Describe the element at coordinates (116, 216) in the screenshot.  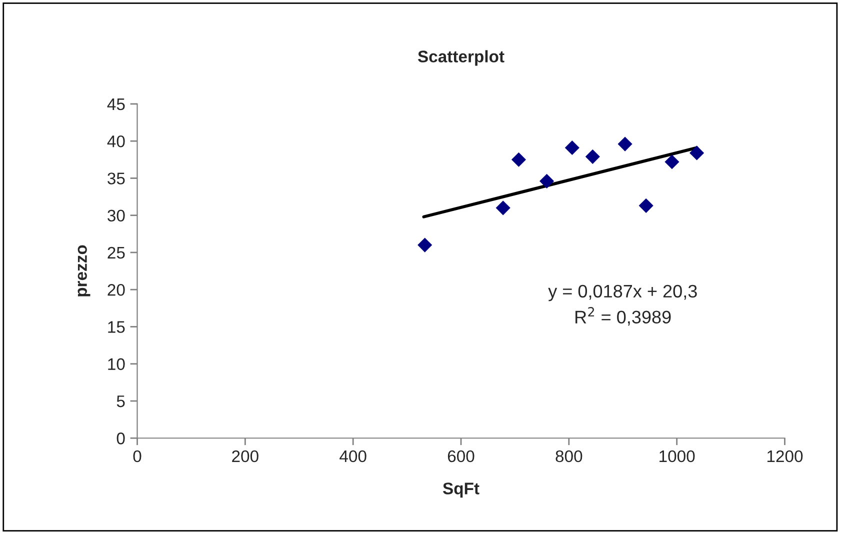
I see `y-tick-label: 30` at that location.